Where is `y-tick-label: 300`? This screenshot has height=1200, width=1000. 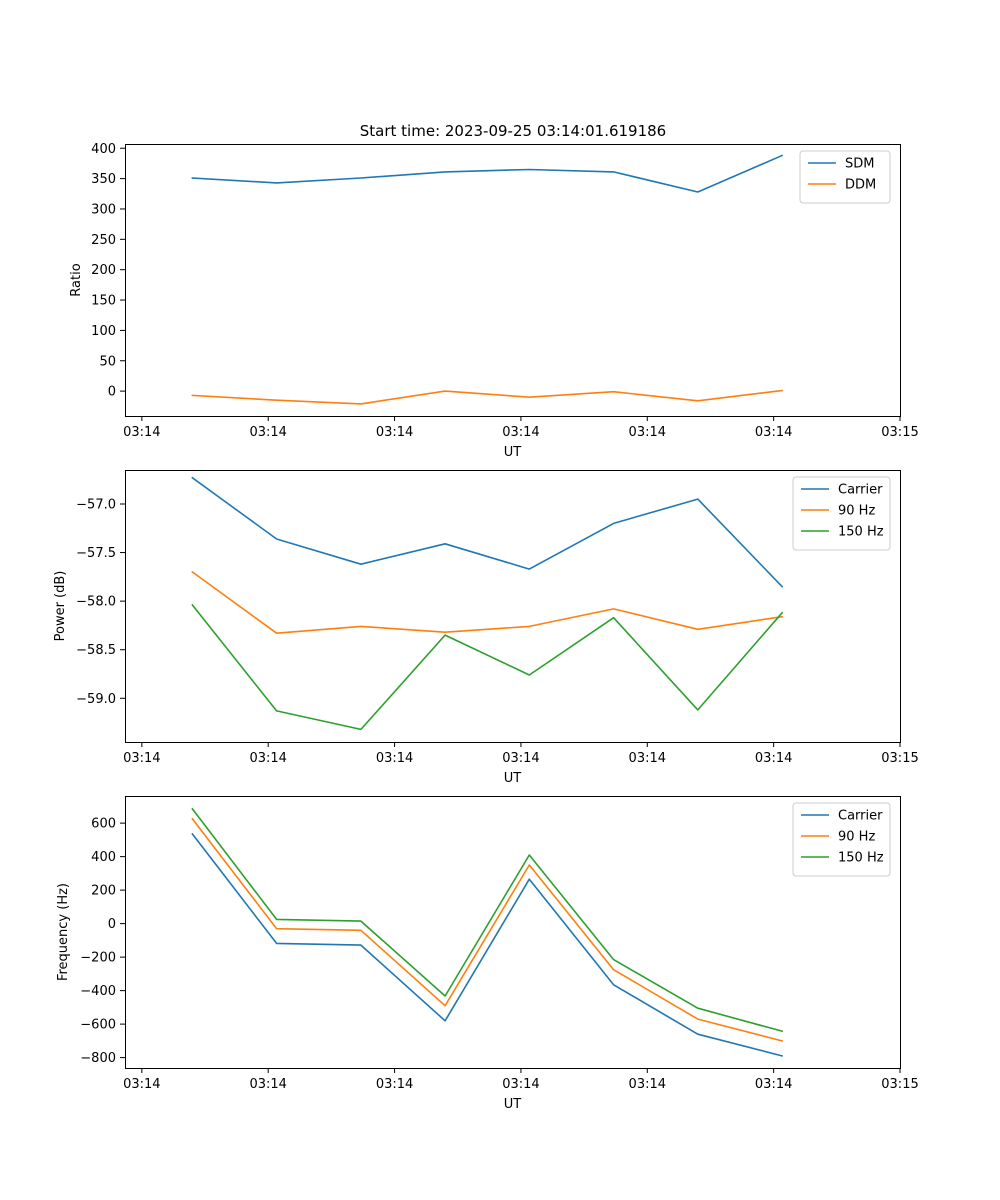 y-tick-label: 300 is located at coordinates (103, 209).